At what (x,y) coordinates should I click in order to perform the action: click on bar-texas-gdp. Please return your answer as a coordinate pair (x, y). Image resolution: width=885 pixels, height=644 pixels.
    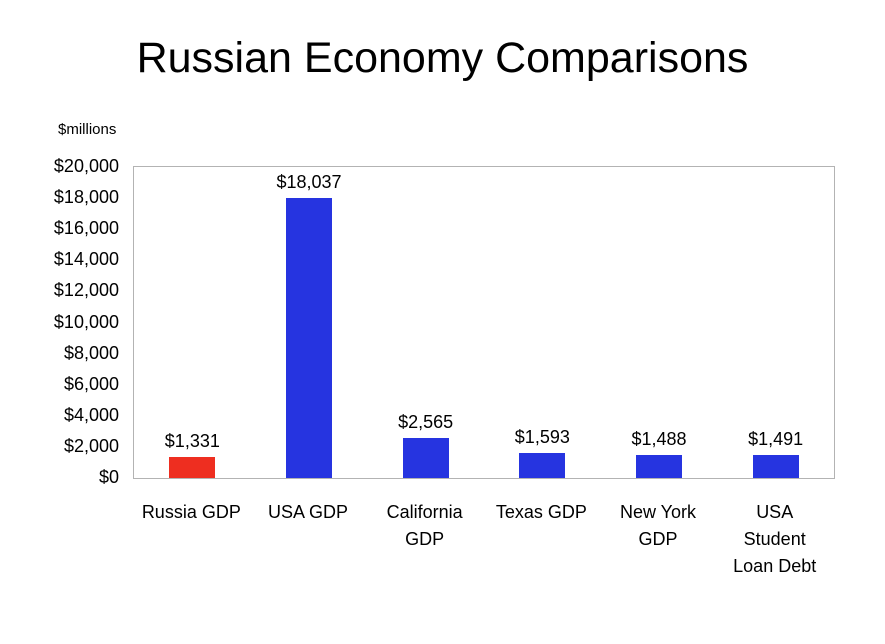
    Looking at the image, I should click on (542, 465).